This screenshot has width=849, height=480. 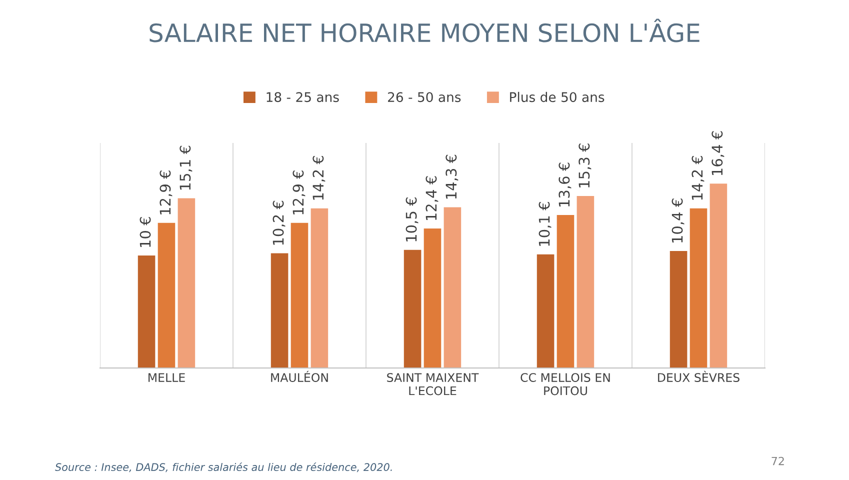 I want to click on x-tick-label: MAULÉON, so click(x=299, y=376).